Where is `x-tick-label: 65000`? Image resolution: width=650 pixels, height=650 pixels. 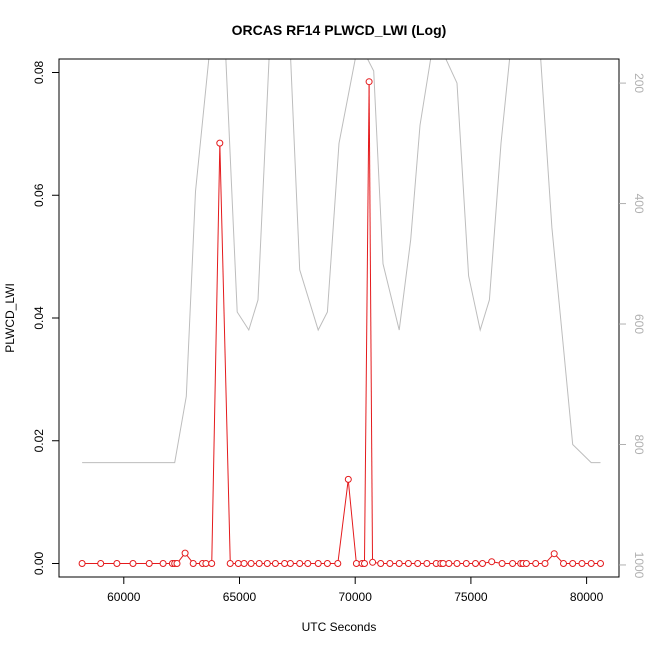 x-tick-label: 65000 is located at coordinates (240, 597).